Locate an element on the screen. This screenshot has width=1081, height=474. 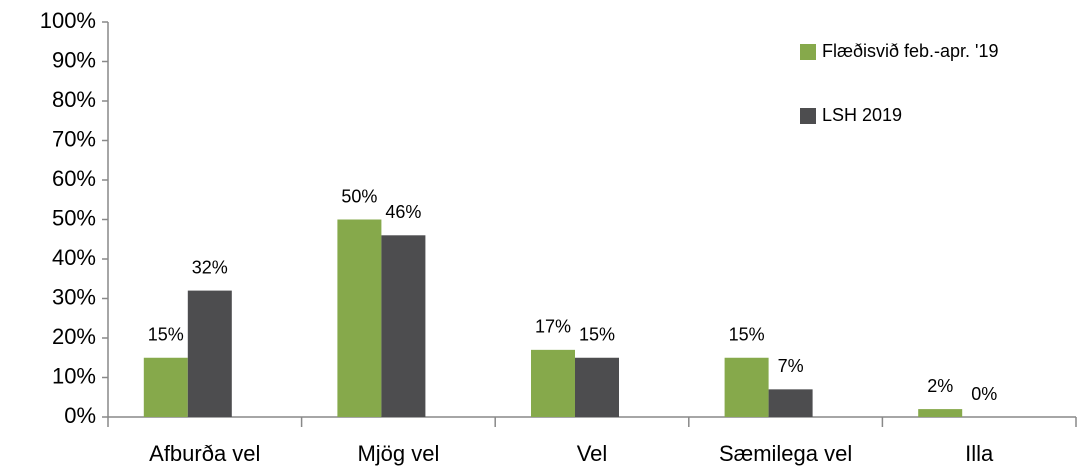
x-tick-label: Illa is located at coordinates (979, 453).